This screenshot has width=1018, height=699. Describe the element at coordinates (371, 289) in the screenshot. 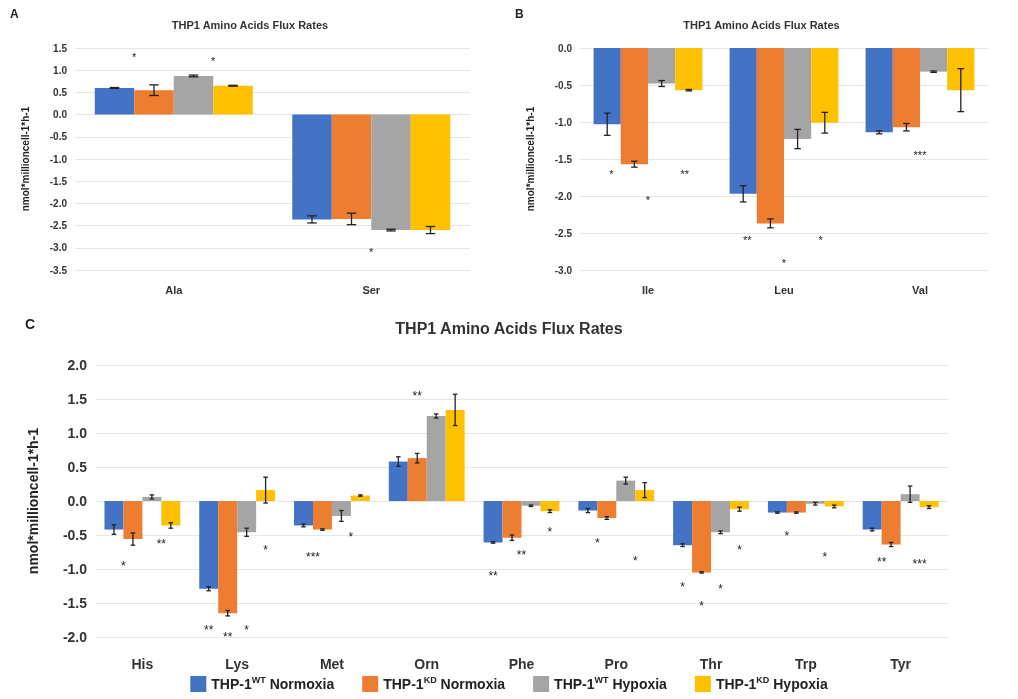

I see `x-tick-label: Ser` at that location.